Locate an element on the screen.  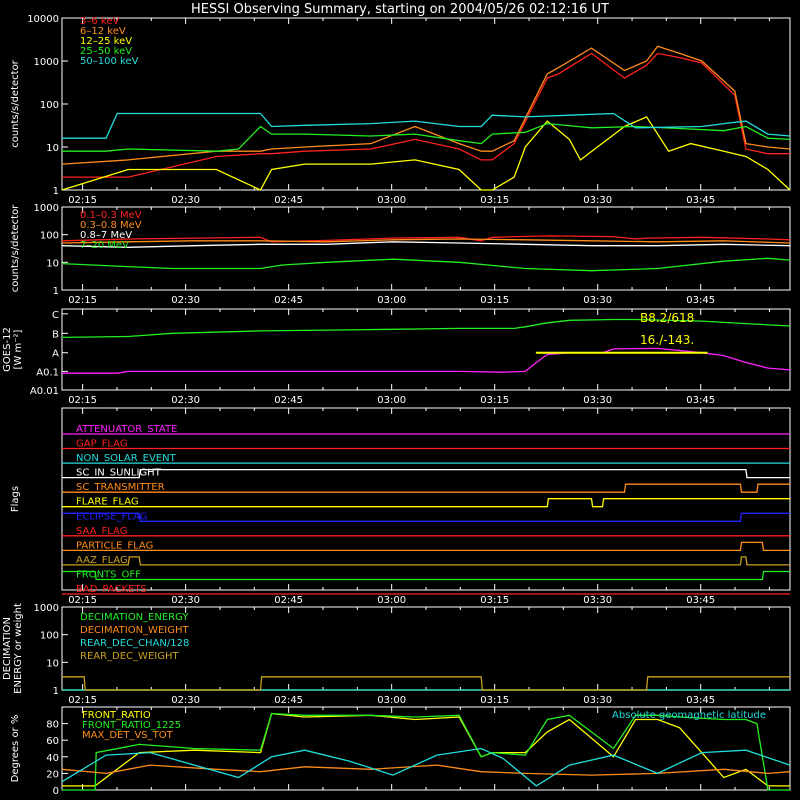
gamma-time-tick-label: 03:30 is located at coordinates (597, 300).